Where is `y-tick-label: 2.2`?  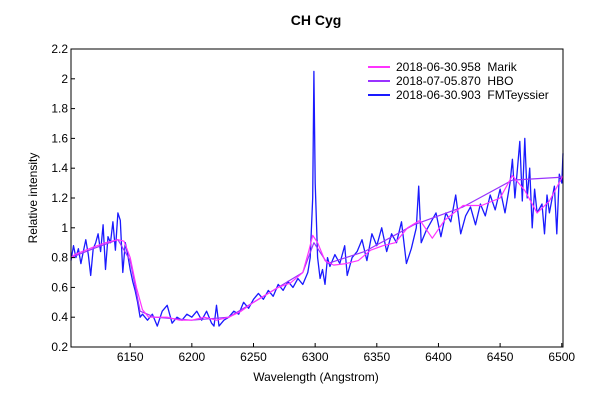
y-tick-label: 2.2 is located at coordinates (59, 49).